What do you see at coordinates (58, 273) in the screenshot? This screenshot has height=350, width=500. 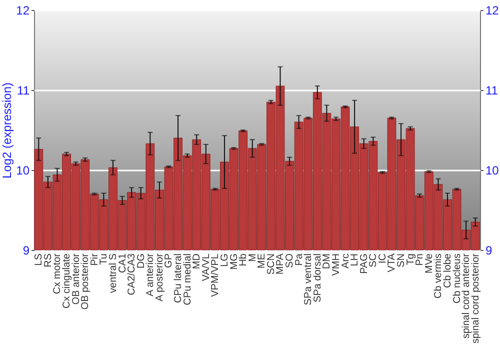 I see `x-tick-label: Cx motor` at bounding box center [58, 273].